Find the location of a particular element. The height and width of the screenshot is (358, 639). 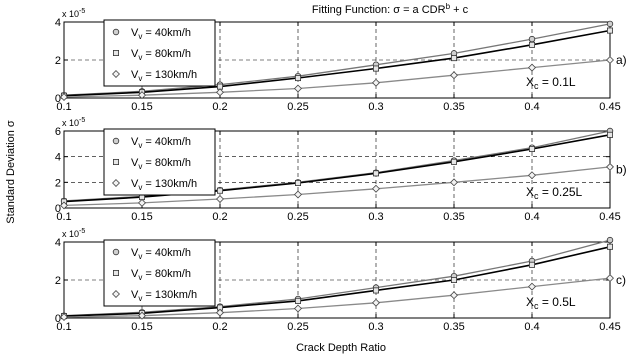

x-tick-label: 0.1 is located at coordinates (63, 327).